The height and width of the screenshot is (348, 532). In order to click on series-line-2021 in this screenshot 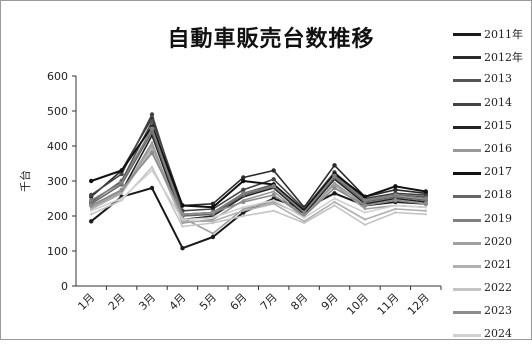, I will do `click(258, 185)`.